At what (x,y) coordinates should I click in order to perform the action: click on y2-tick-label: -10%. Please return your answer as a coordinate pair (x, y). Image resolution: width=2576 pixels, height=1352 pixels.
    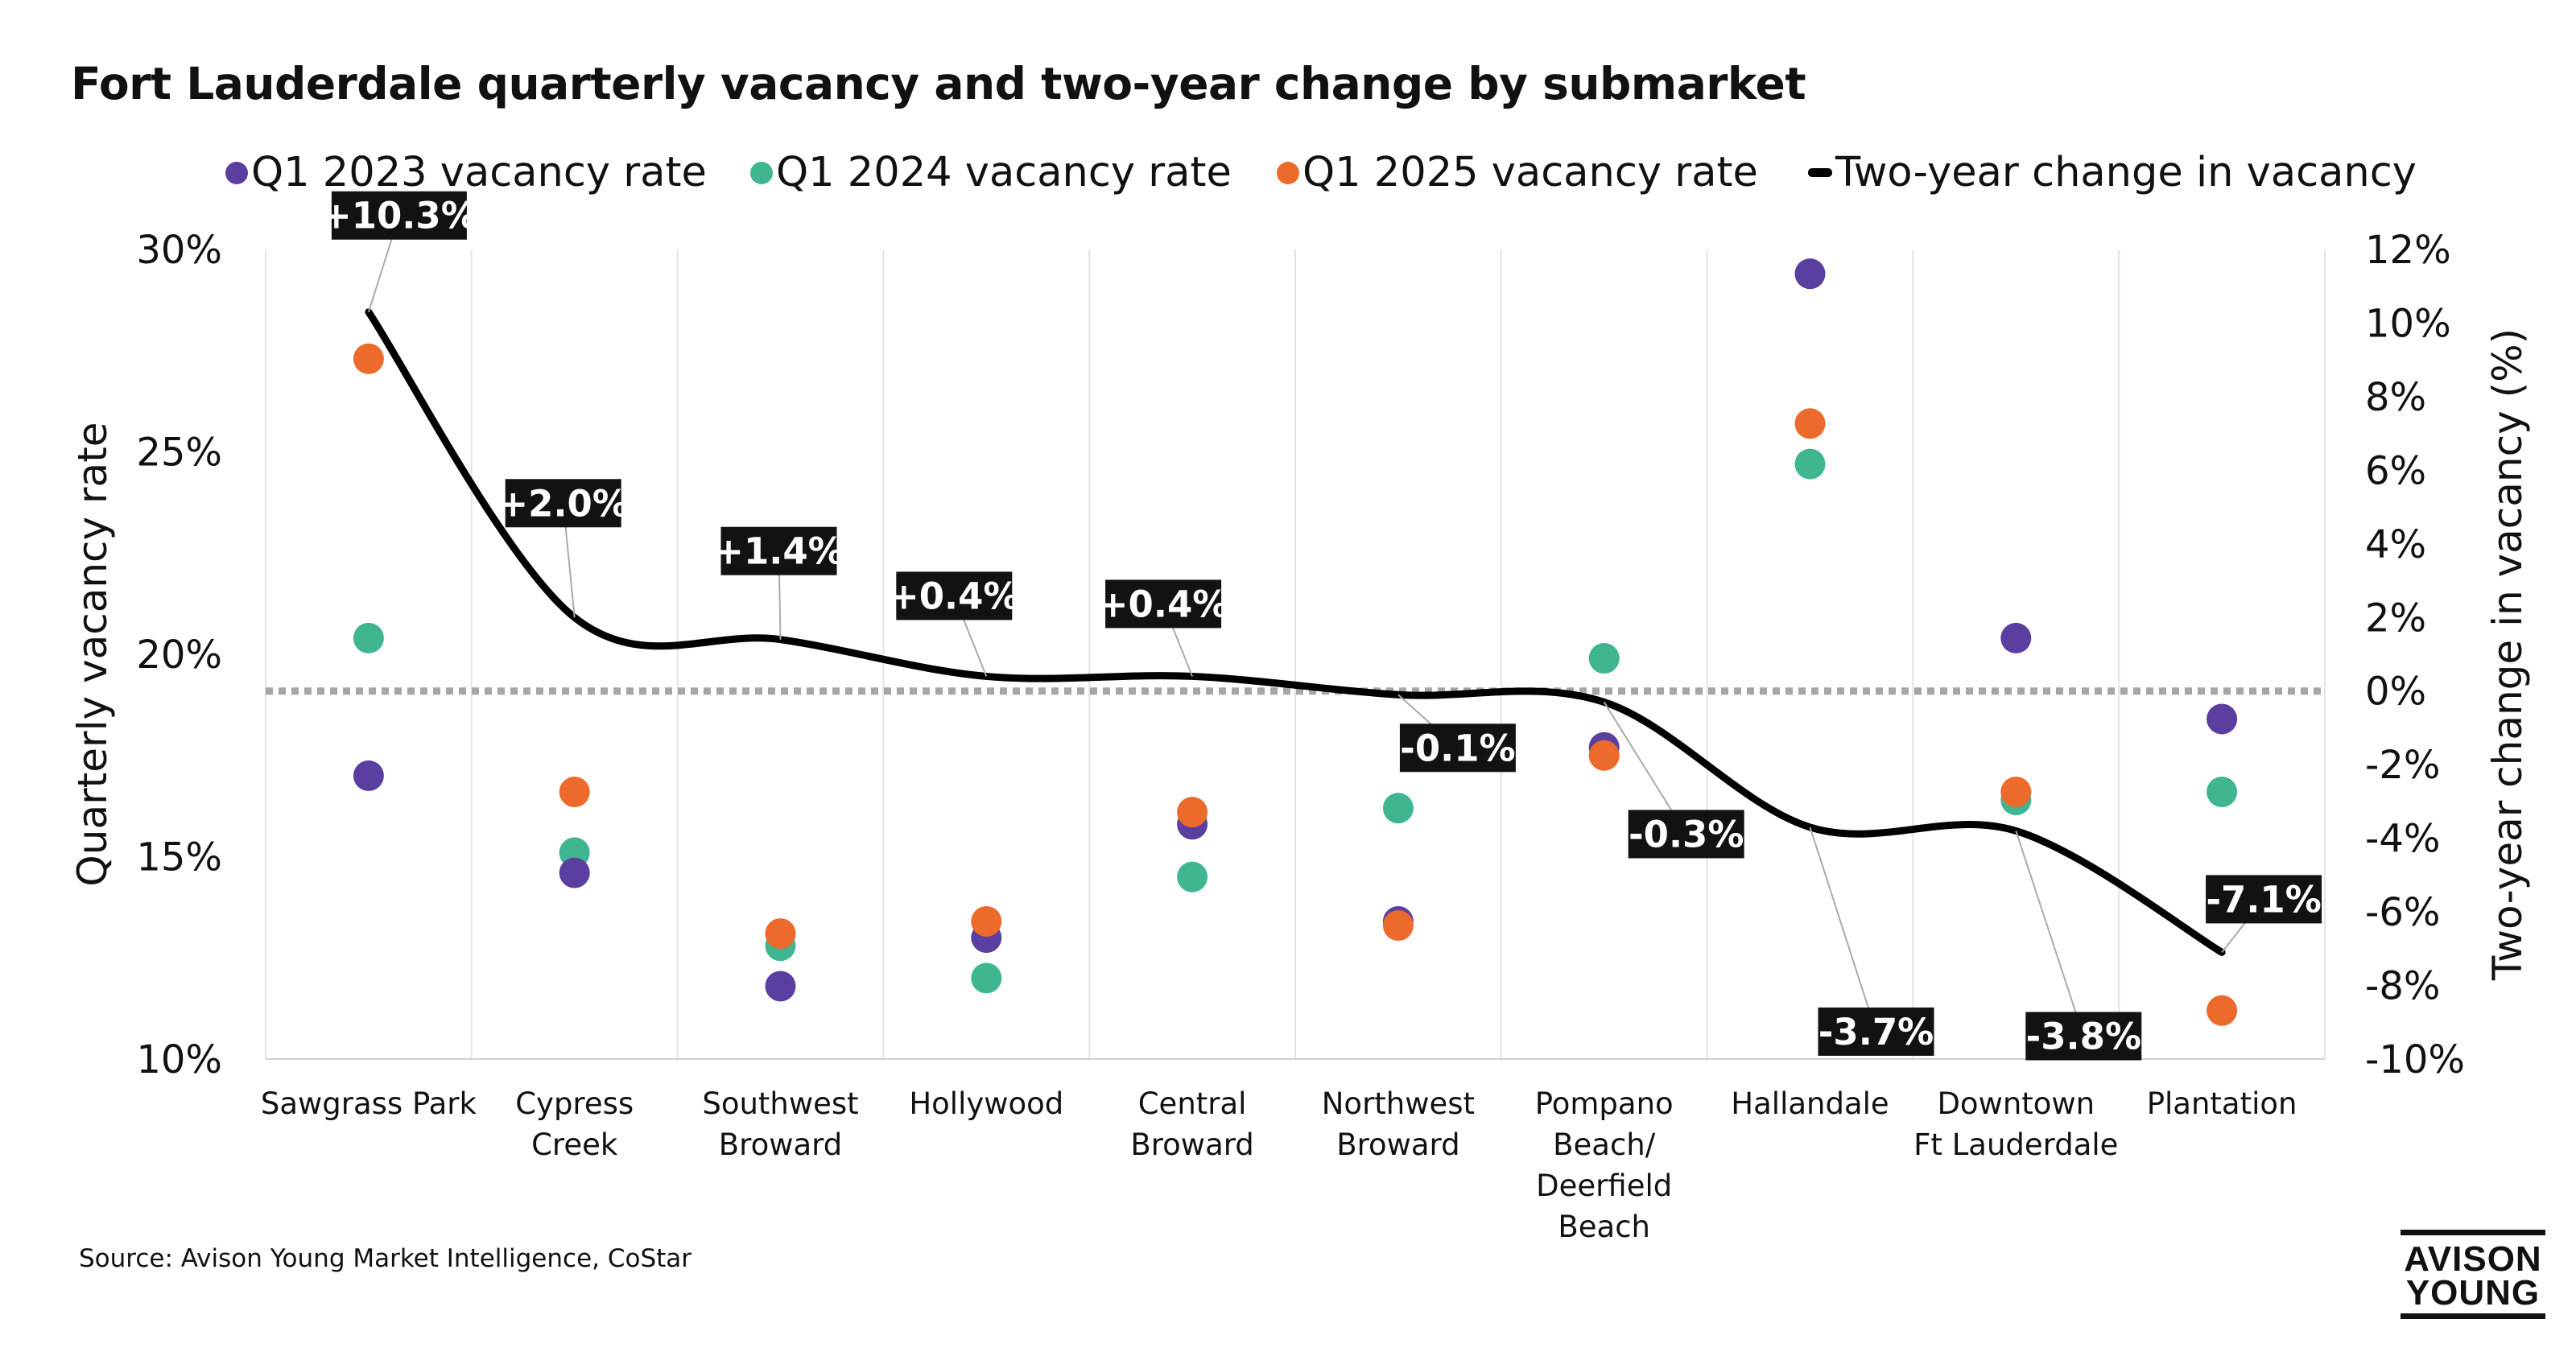
    Looking at the image, I should click on (2415, 1059).